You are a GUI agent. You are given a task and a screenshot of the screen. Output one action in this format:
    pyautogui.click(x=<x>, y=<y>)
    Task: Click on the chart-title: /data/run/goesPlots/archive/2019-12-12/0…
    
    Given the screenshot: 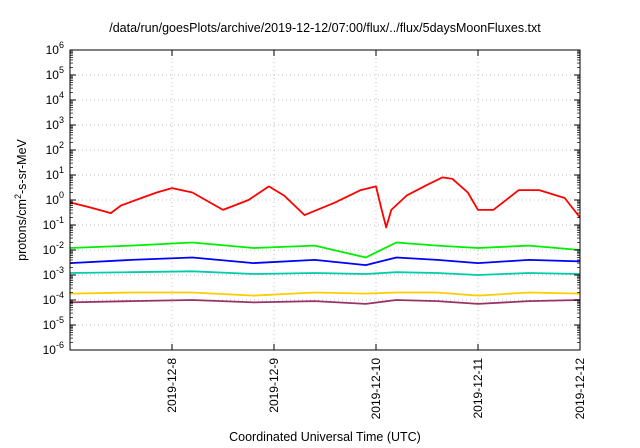 What is the action you would take?
    pyautogui.click(x=325, y=28)
    